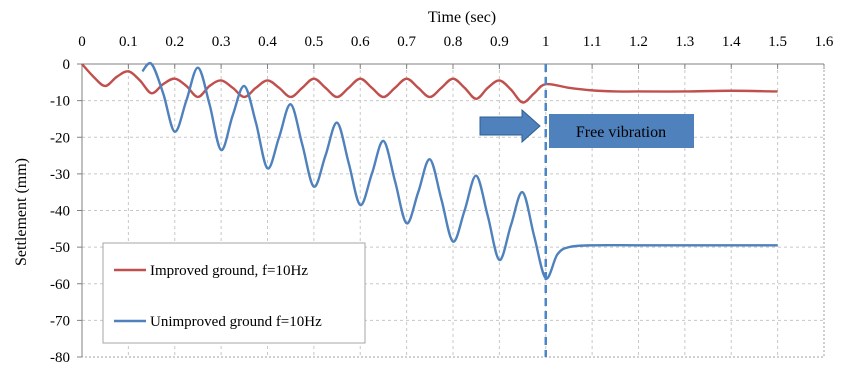 This screenshot has height=367, width=841. I want to click on free-vibration-label: Free vibration, so click(621, 132).